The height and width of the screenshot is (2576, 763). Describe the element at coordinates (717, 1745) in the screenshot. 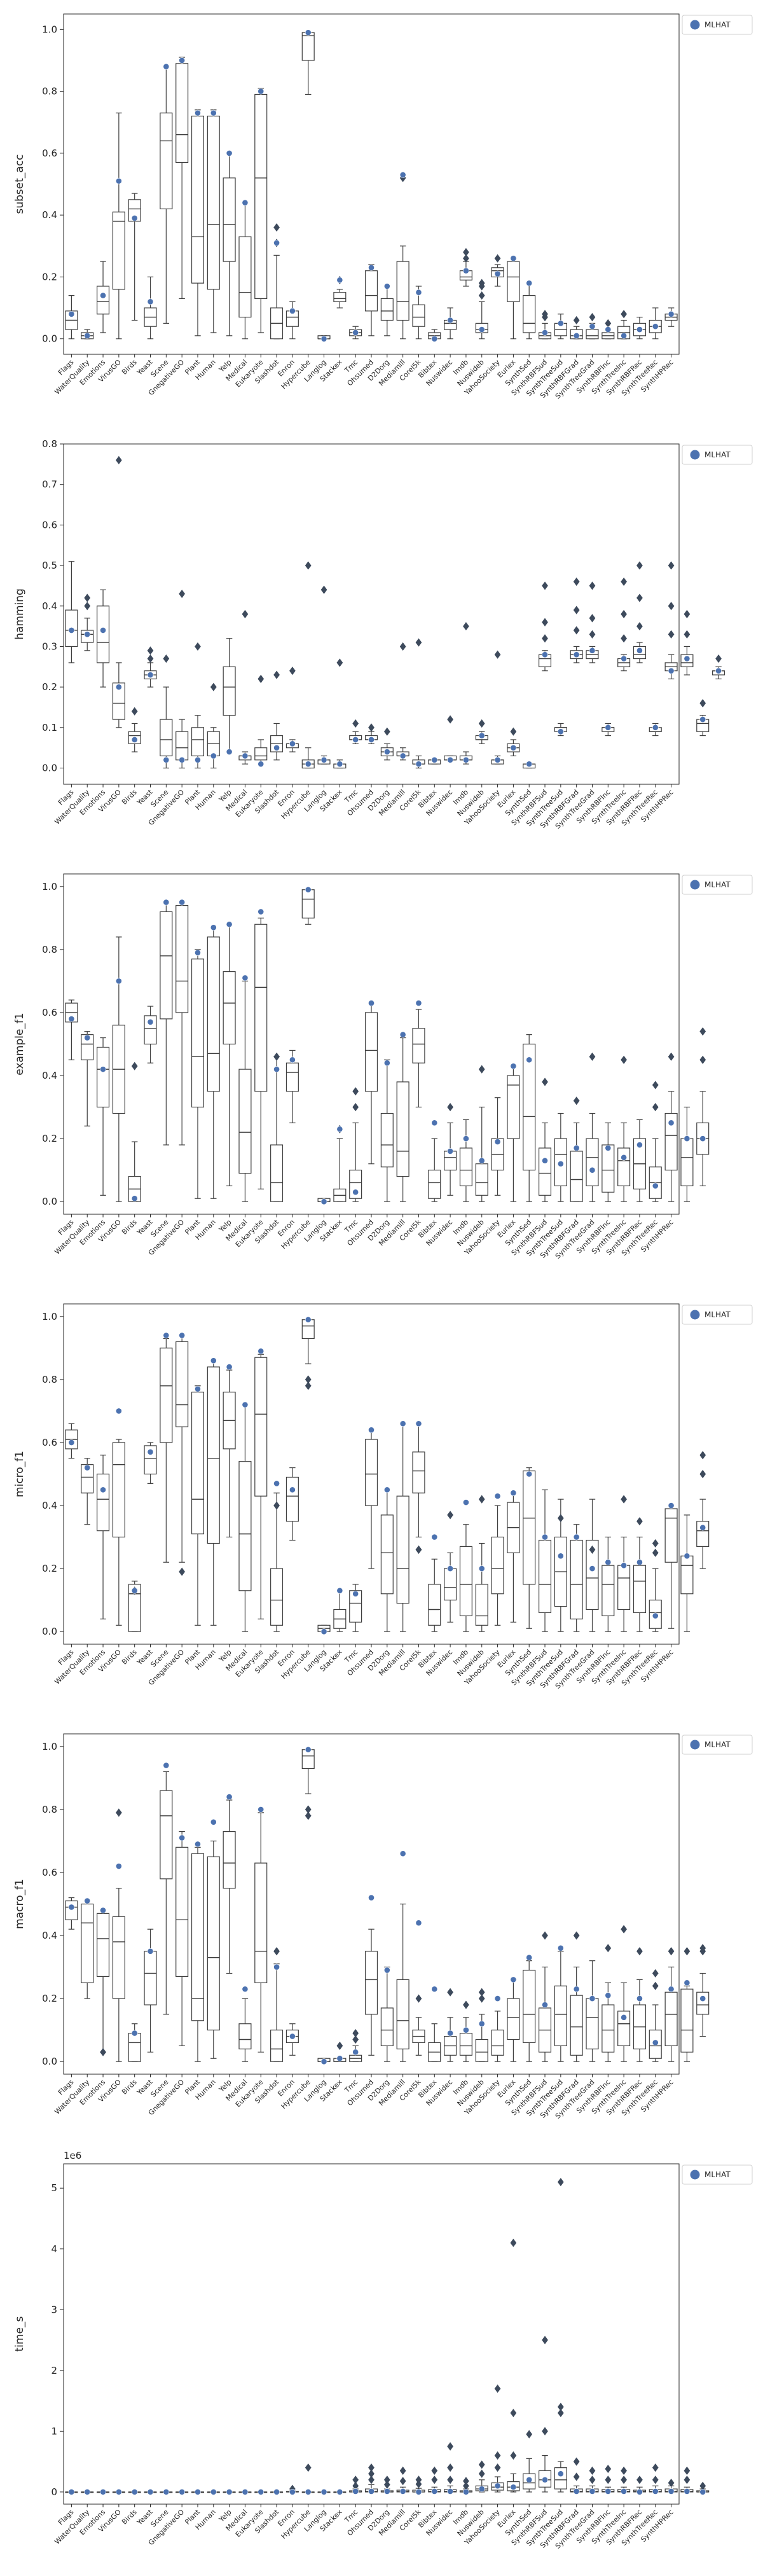

I see `legend: MLHAT` at that location.